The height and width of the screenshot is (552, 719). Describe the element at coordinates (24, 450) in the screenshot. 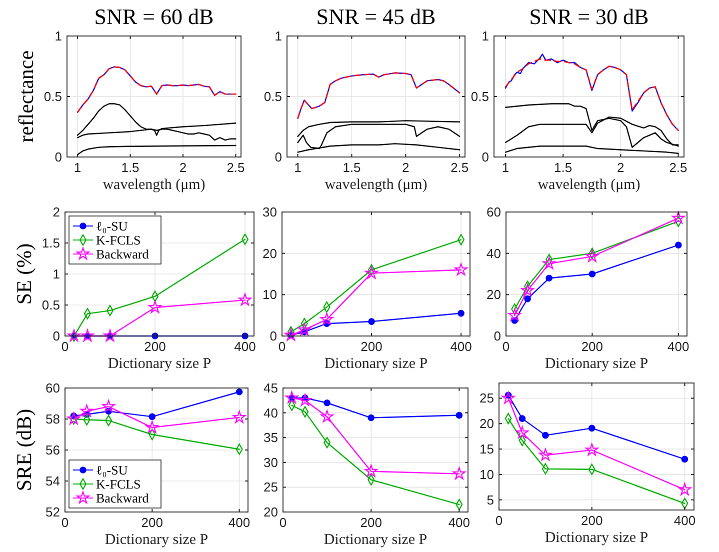

I see `y-axis-title: SRE (dB)` at that location.